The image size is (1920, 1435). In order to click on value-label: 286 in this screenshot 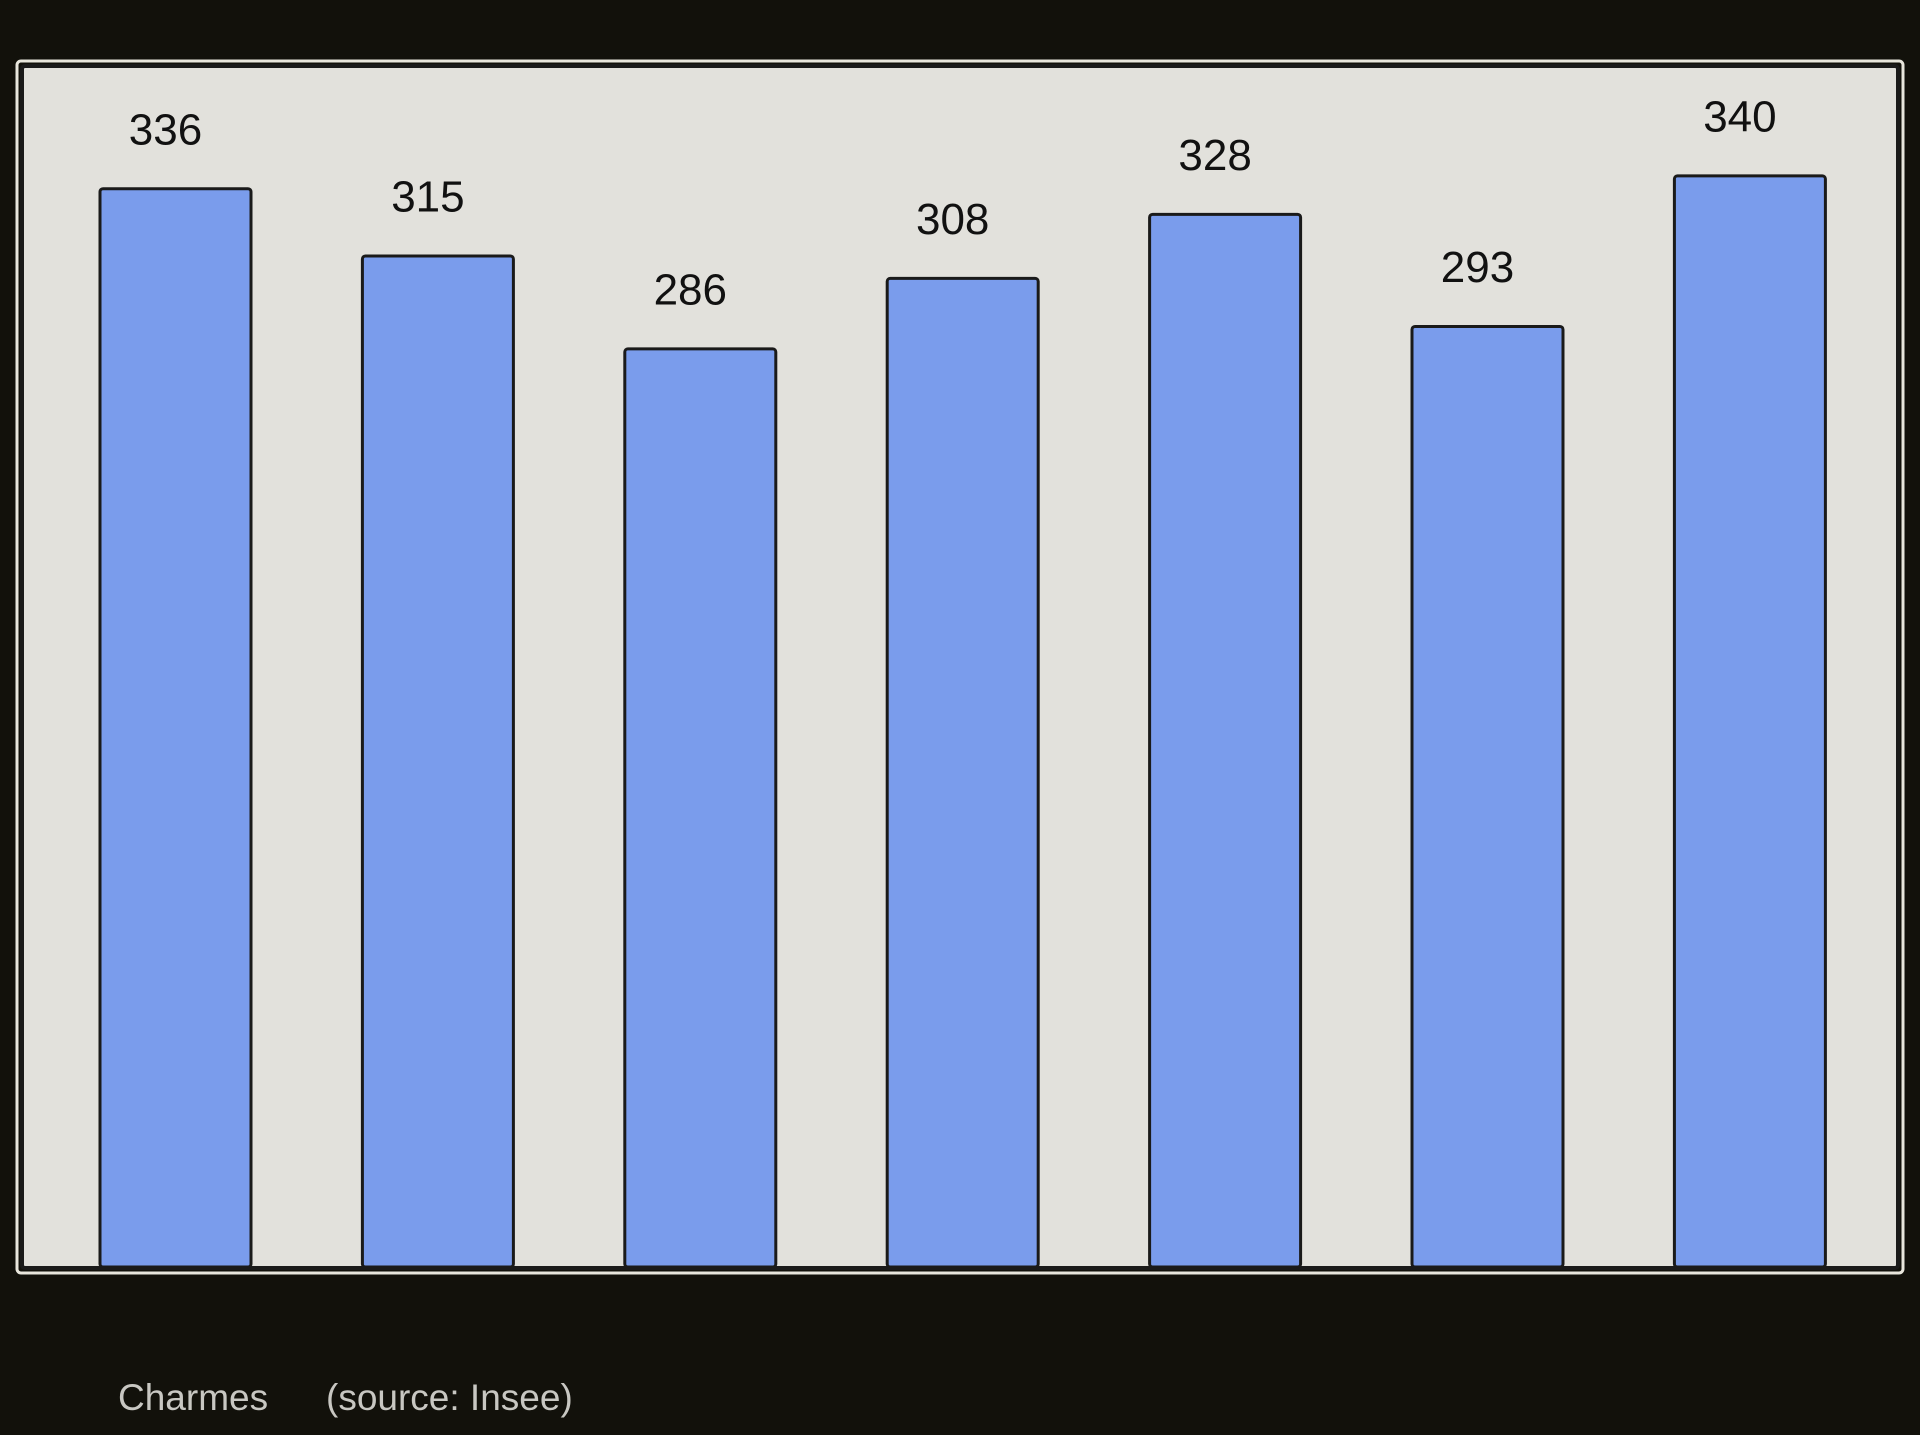, I will do `click(690, 290)`.